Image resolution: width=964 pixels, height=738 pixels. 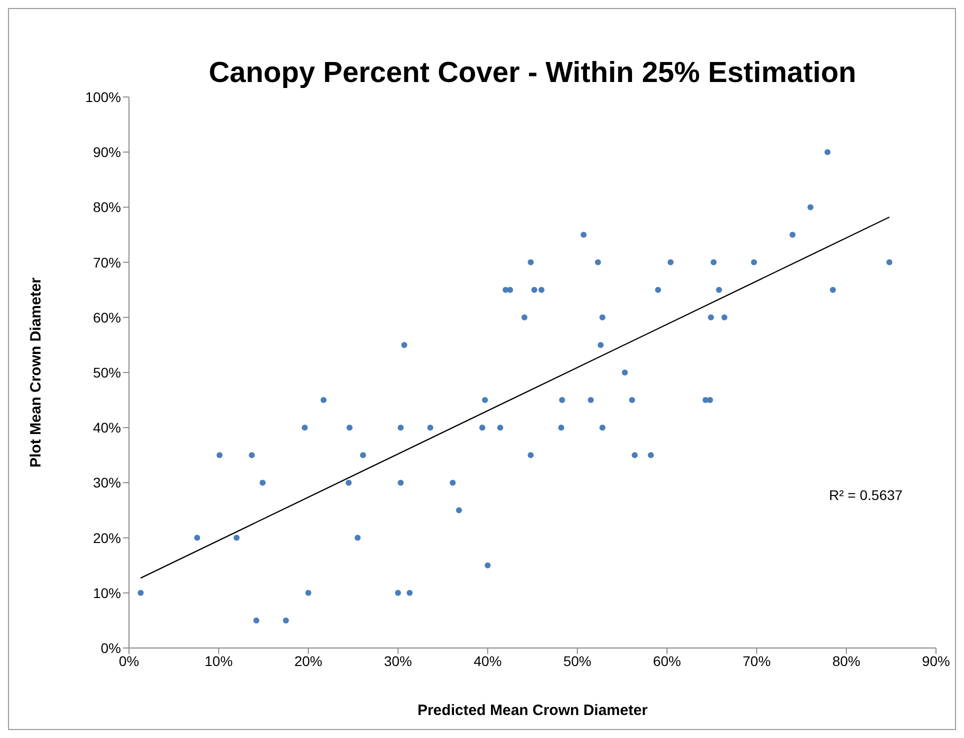 I want to click on x-tick-label: 0%, so click(x=129, y=660).